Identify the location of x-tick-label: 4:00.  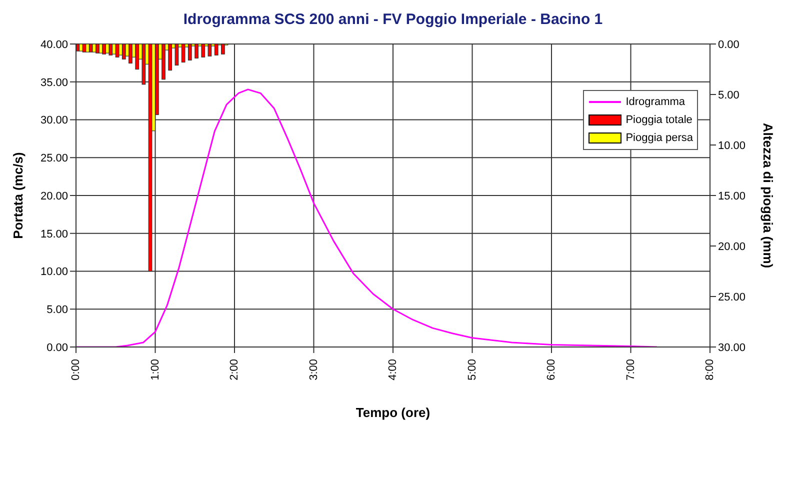
(393, 369).